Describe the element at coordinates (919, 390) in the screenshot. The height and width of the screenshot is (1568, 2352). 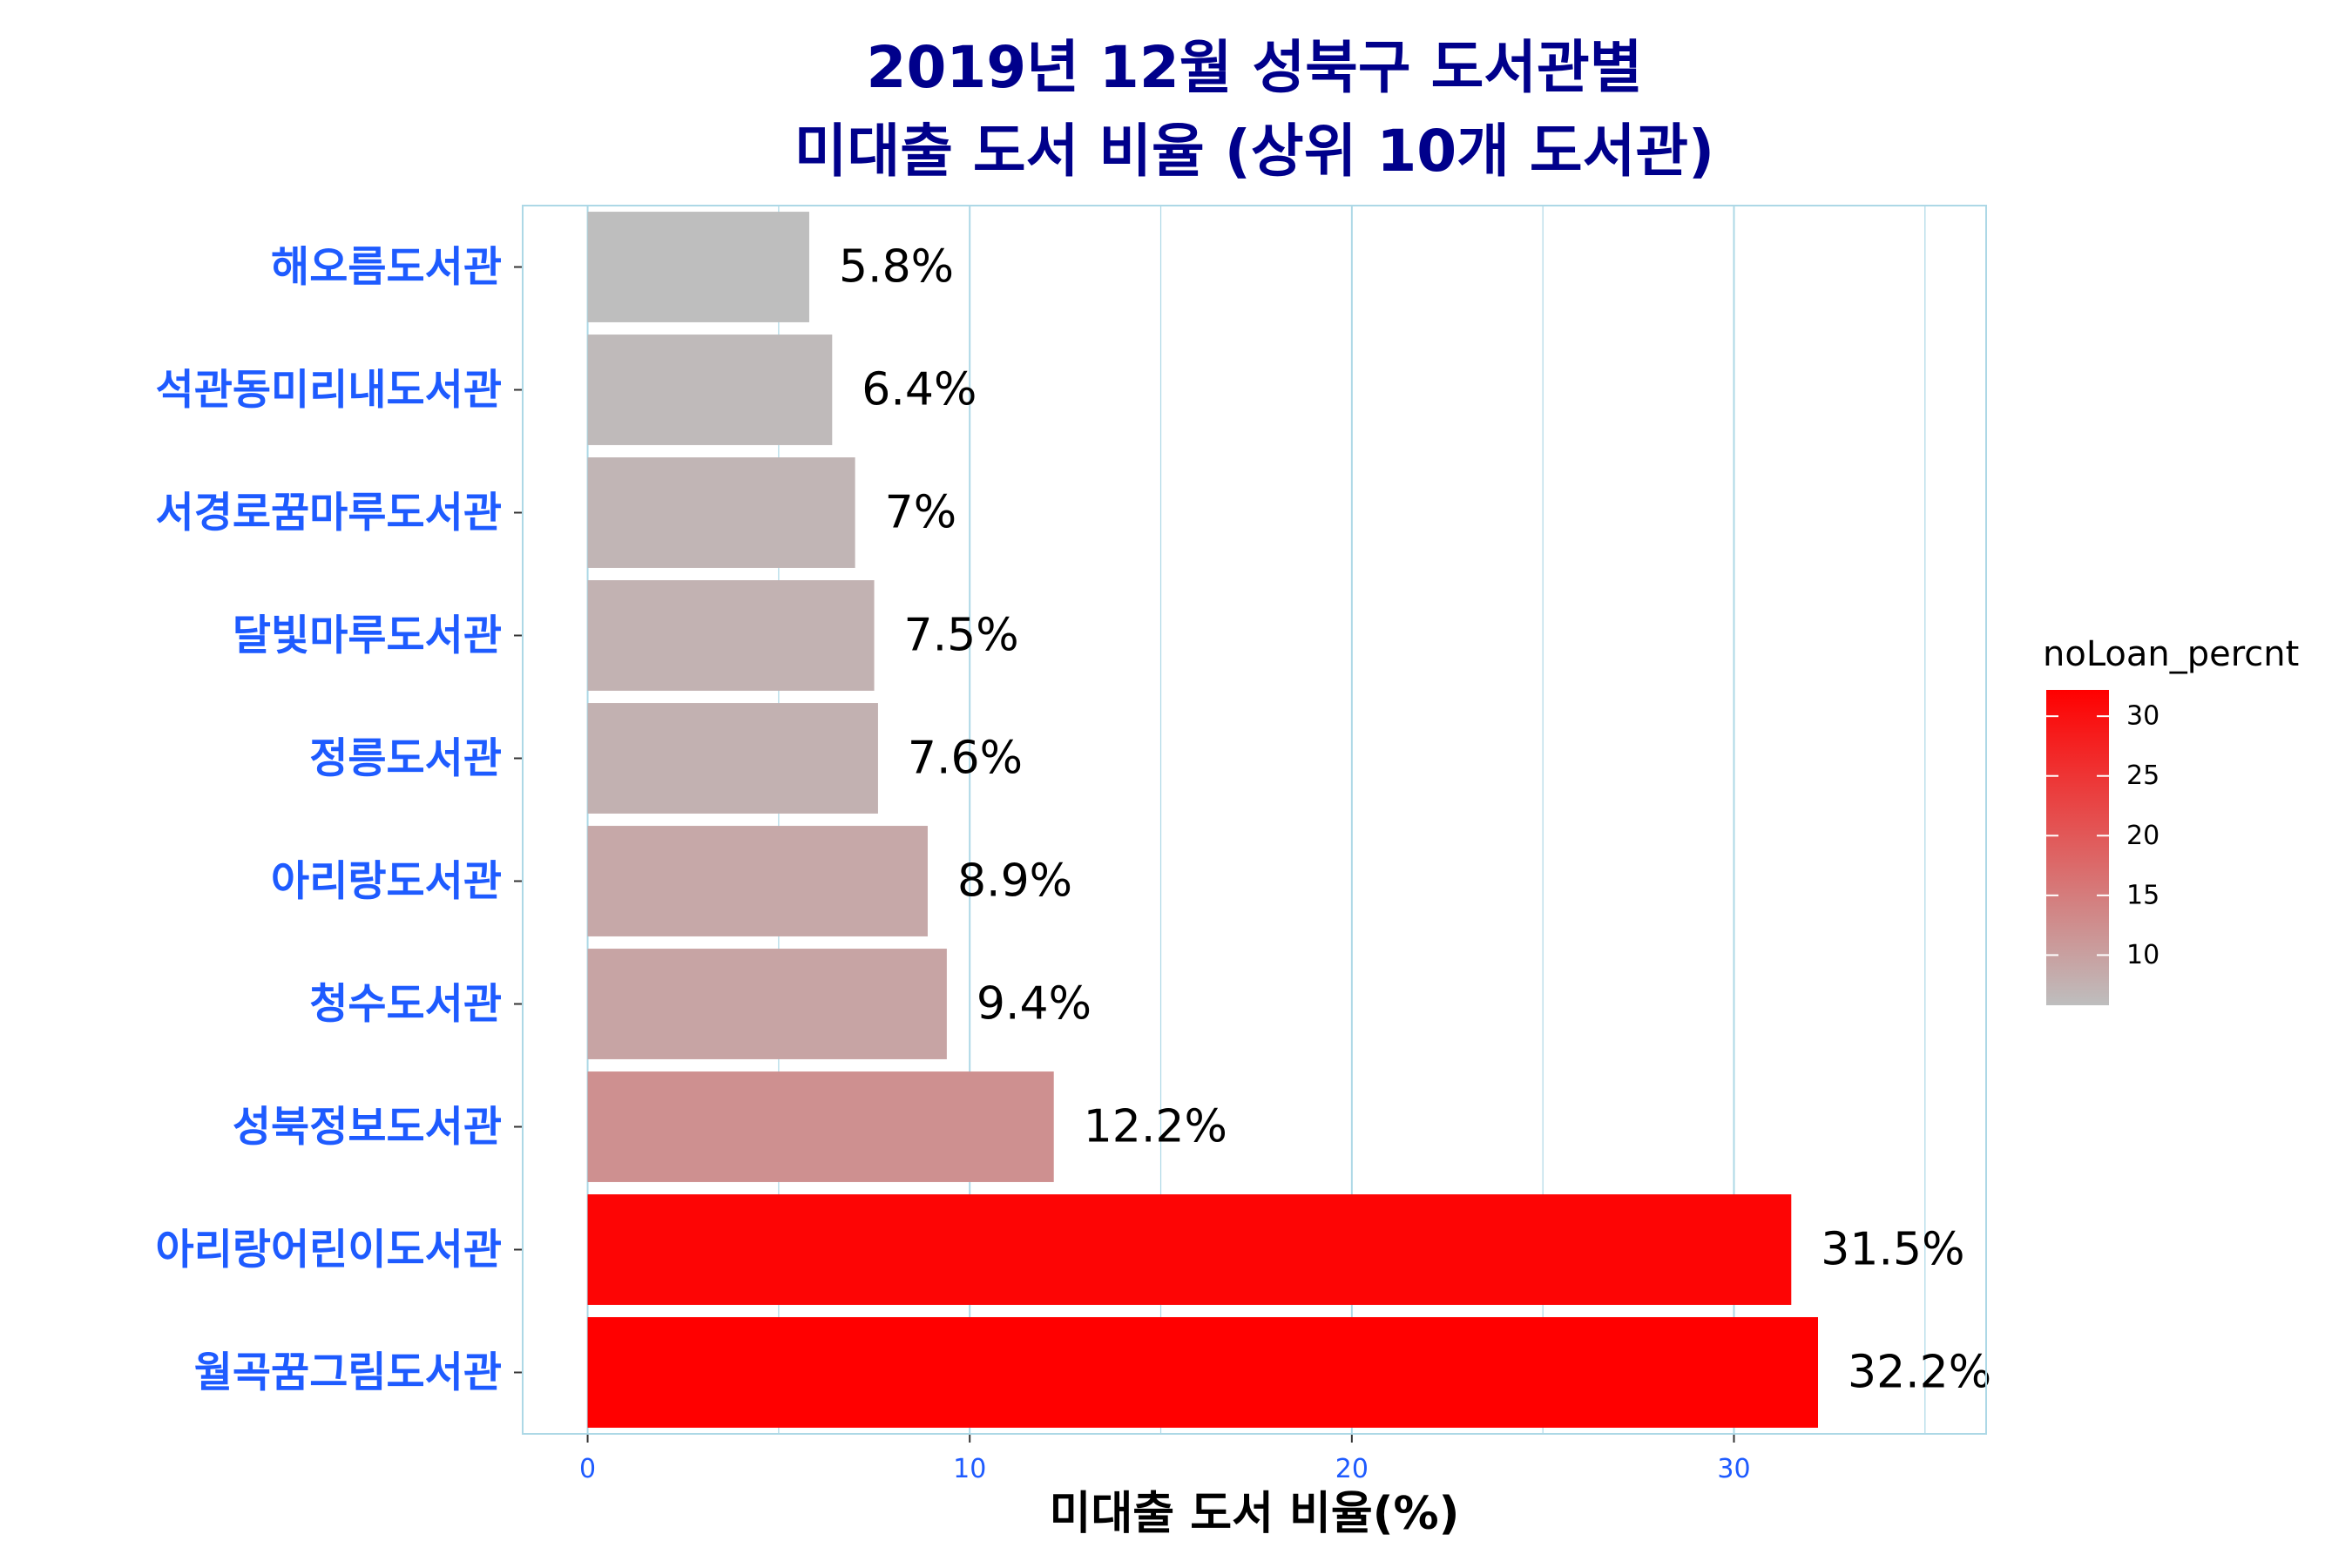
I see `value-label: 6.4%` at that location.